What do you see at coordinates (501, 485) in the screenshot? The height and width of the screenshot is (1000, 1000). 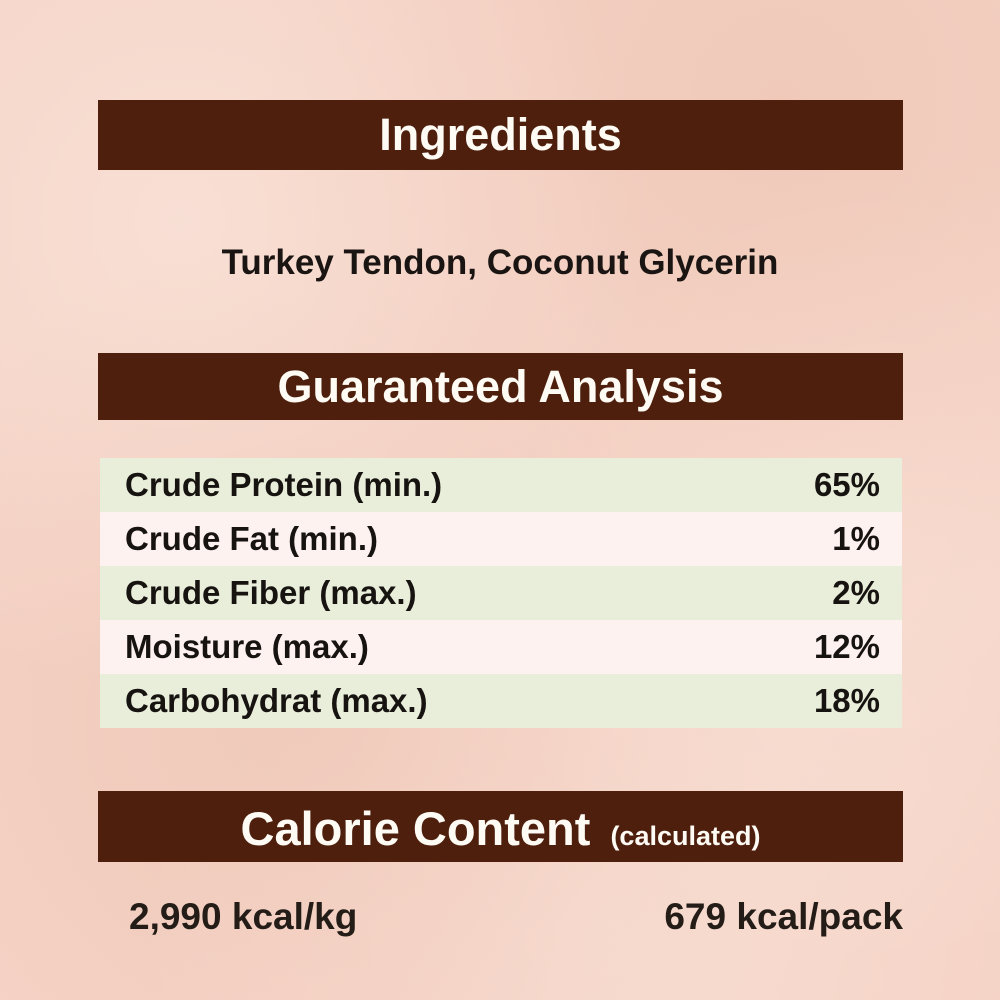 I see `table-row: Crude Protein (min.) 65%` at bounding box center [501, 485].